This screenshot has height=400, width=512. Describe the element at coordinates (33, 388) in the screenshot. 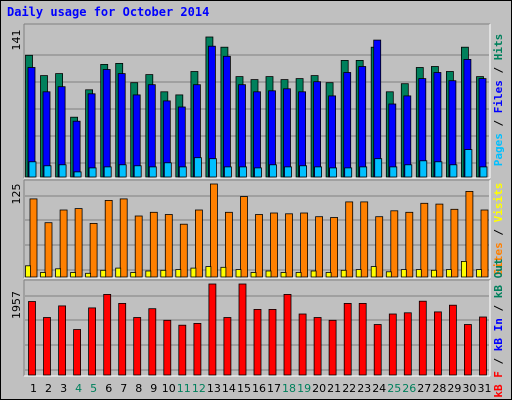

I see `x-tick-day-1: 1` at that location.